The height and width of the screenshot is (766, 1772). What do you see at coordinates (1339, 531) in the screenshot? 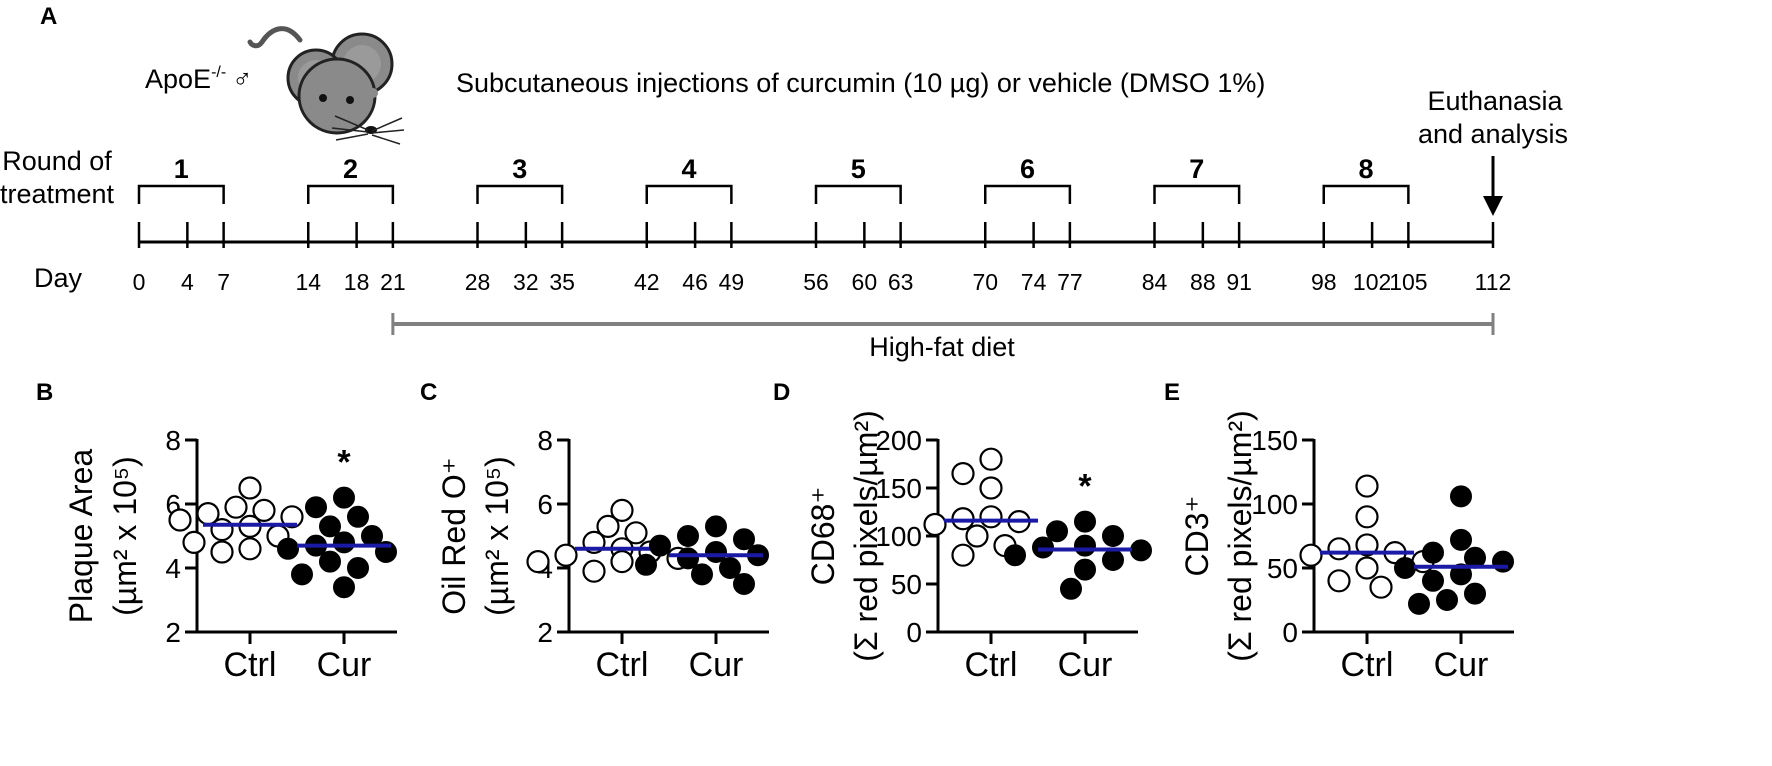
I see `chart-cd3: E 0 50 100 150 Ctrl Cur CD3⁺ (Σ red pixels/µm²)` at bounding box center [1339, 531].